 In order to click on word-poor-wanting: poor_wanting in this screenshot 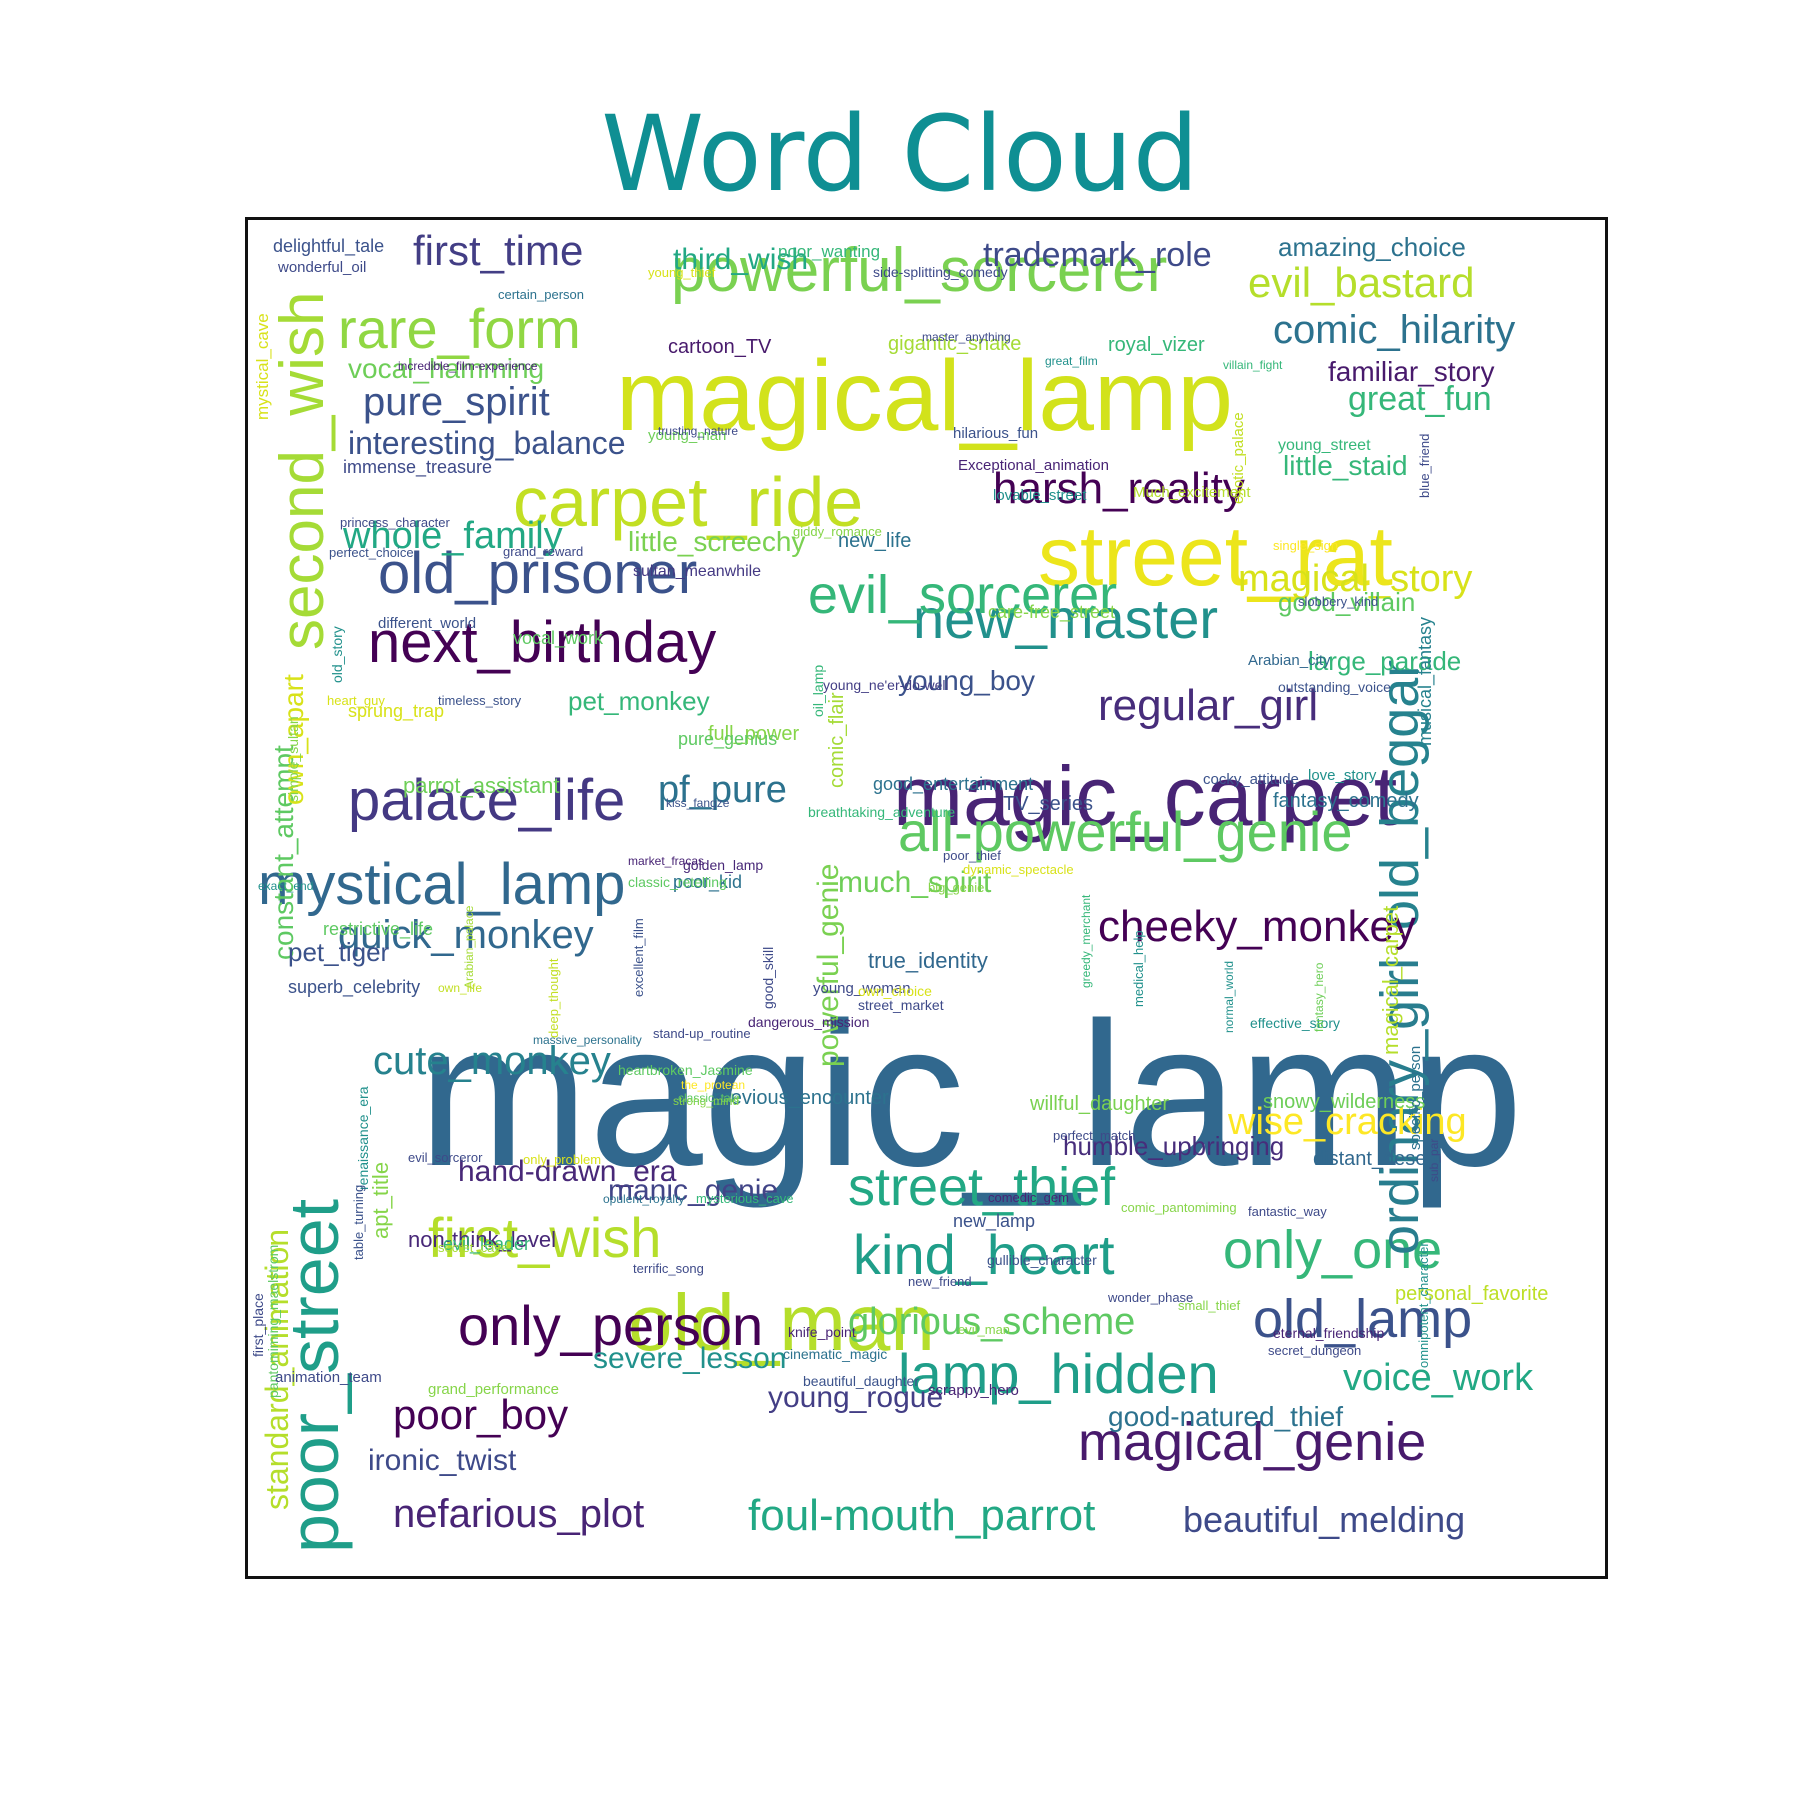, I will do `click(829, 251)`.